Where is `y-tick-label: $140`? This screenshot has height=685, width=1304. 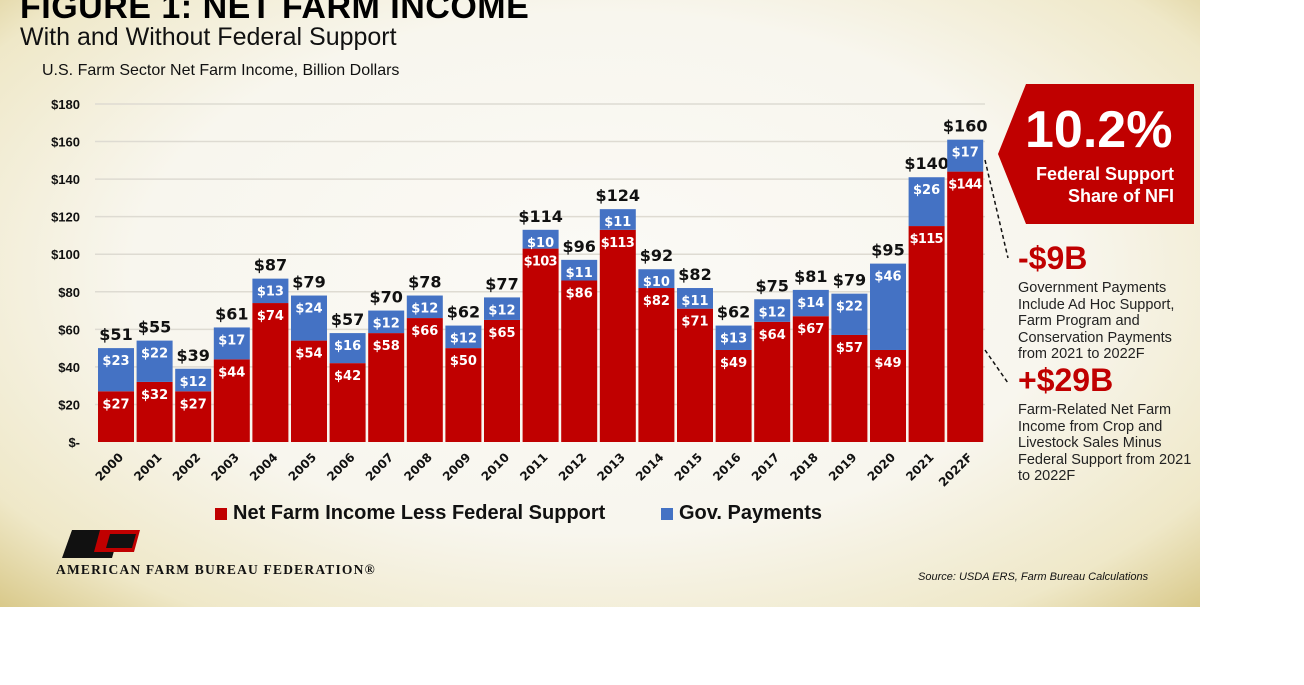
y-tick-label: $140 is located at coordinates (65, 179).